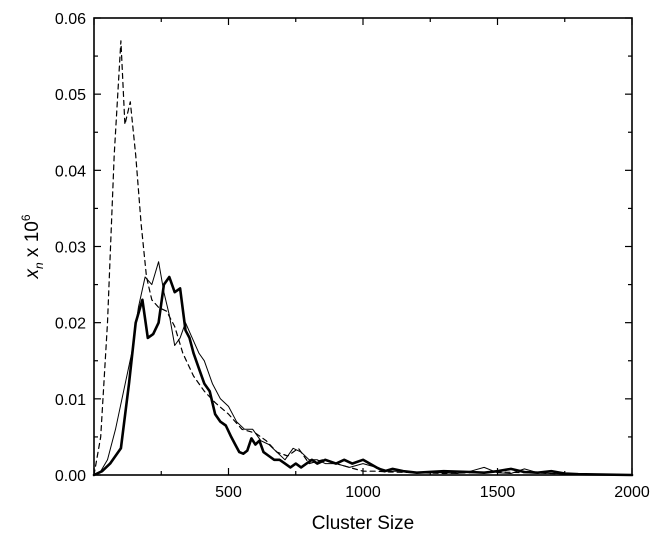 Image resolution: width=653 pixels, height=535 pixels. Describe the element at coordinates (363, 523) in the screenshot. I see `x-axis-title: Cluster Size` at that location.